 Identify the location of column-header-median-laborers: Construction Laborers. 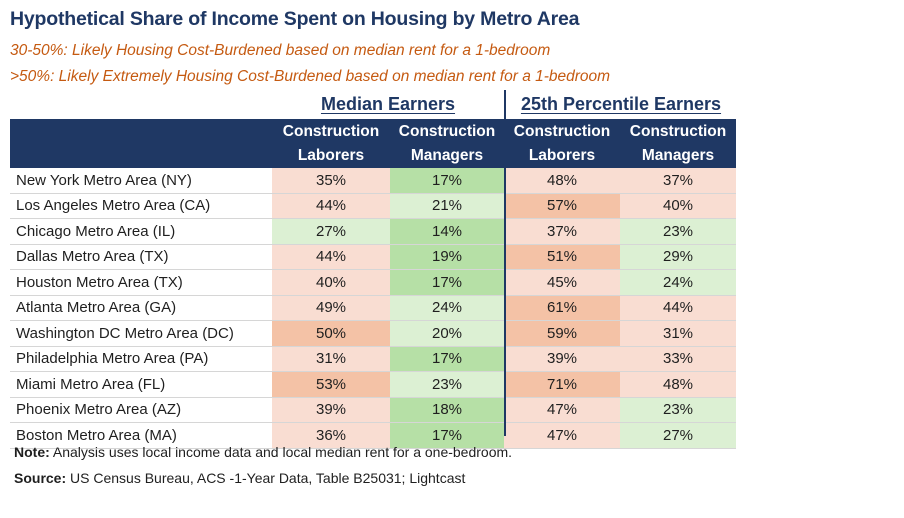
(331, 143).